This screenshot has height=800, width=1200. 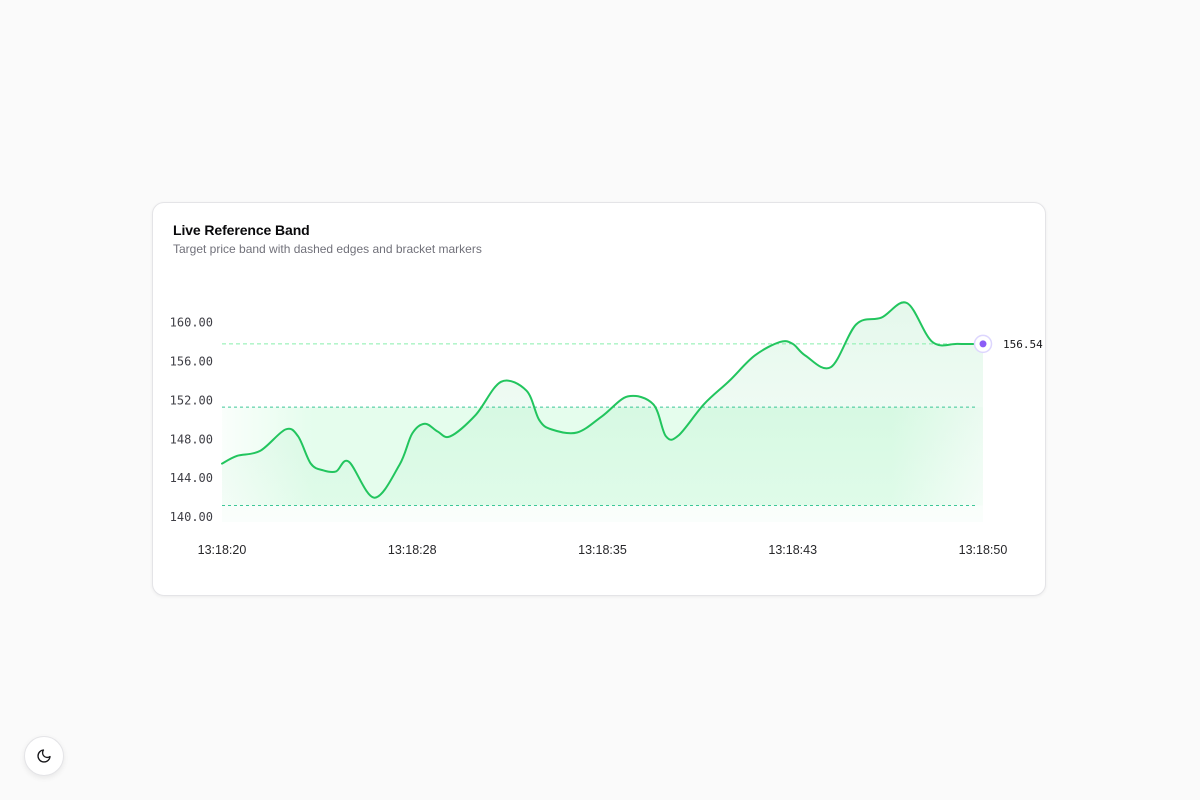 I want to click on x-tick-label: 13:18:35, so click(x=602, y=550).